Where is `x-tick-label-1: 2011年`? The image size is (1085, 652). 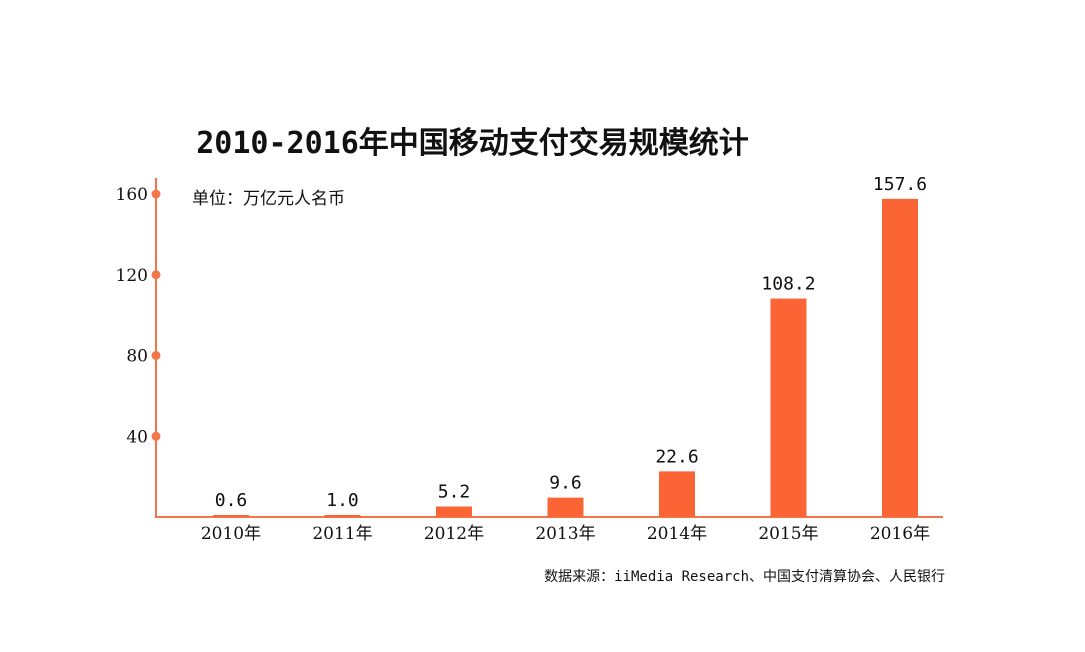
x-tick-label-1: 2011年 is located at coordinates (342, 534).